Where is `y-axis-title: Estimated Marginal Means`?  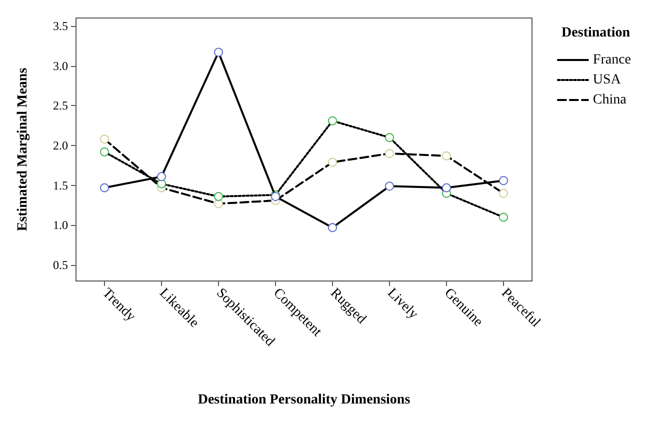 y-axis-title: Estimated Marginal Means is located at coordinates (23, 149).